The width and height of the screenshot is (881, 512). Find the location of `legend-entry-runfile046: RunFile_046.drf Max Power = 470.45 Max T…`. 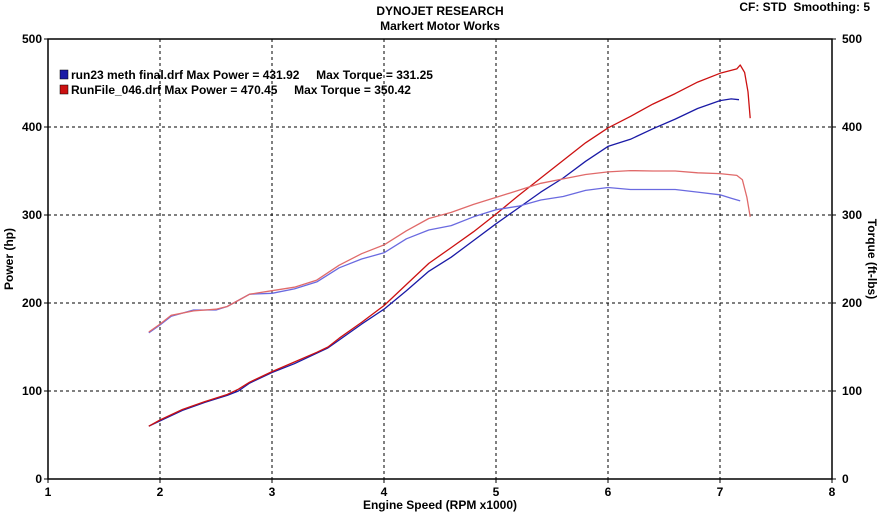

legend-entry-runfile046: RunFile_046.drf Max Power = 470.45 Max T… is located at coordinates (241, 90).